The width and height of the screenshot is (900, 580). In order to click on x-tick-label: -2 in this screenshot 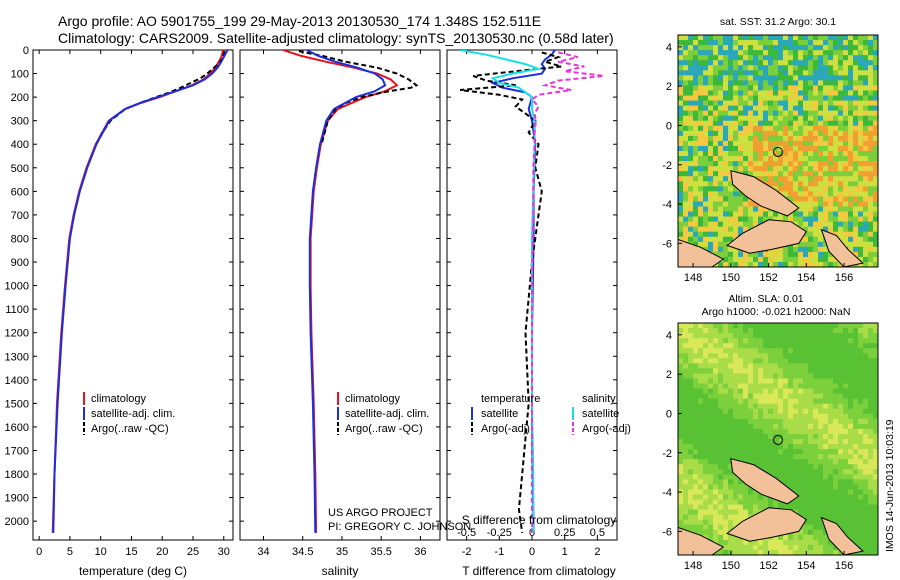, I will do `click(467, 552)`.